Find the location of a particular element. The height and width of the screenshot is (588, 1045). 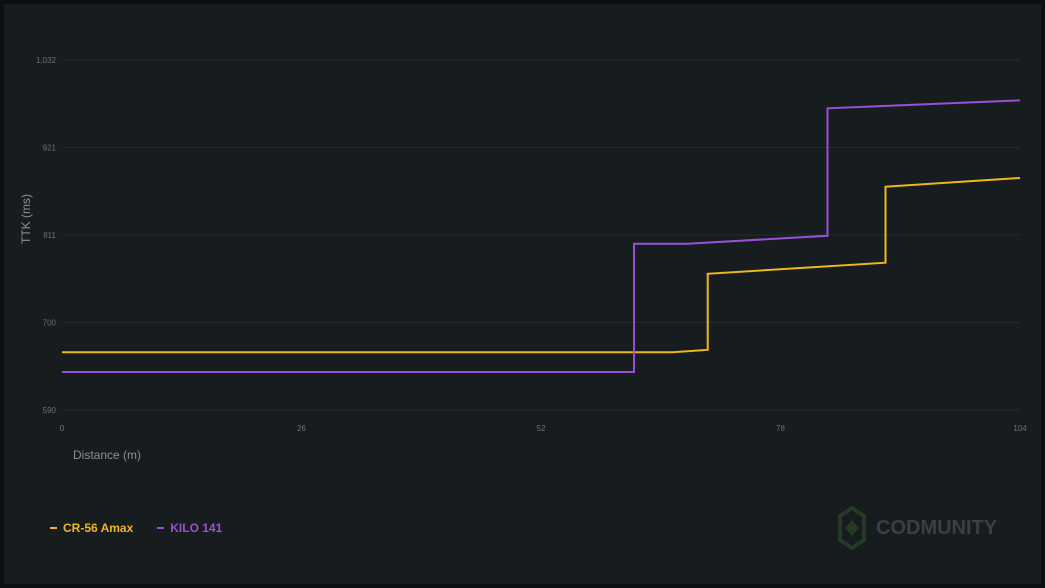

x-tick-label: 78 is located at coordinates (780, 428).